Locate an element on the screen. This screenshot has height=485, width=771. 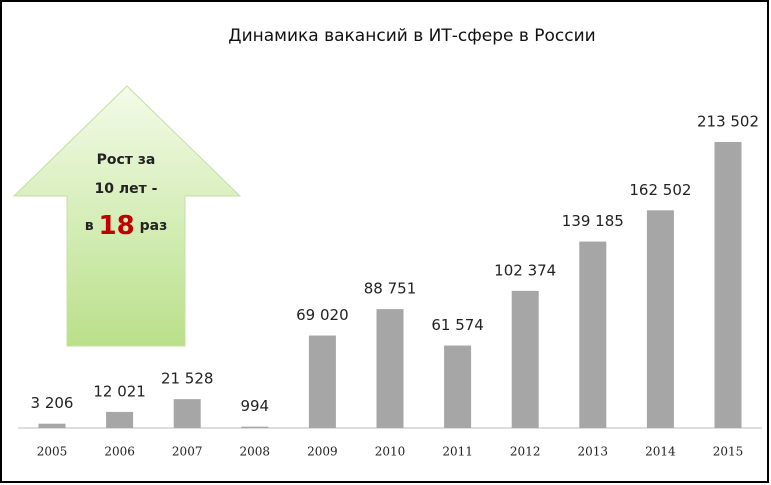
x-tick-label: 2011 is located at coordinates (457, 452).